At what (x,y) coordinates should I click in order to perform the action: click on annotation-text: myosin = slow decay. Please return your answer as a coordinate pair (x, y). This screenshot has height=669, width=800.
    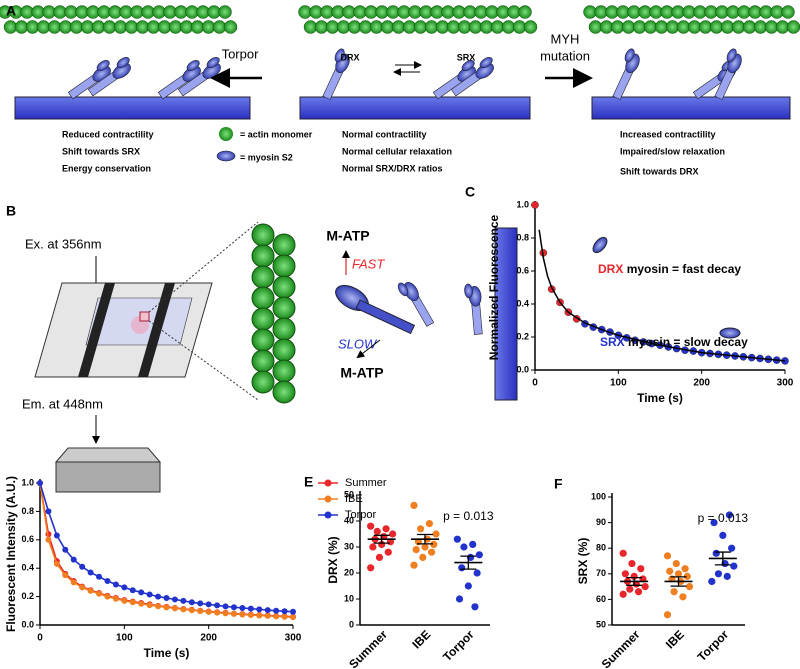
    Looking at the image, I should click on (688, 342).